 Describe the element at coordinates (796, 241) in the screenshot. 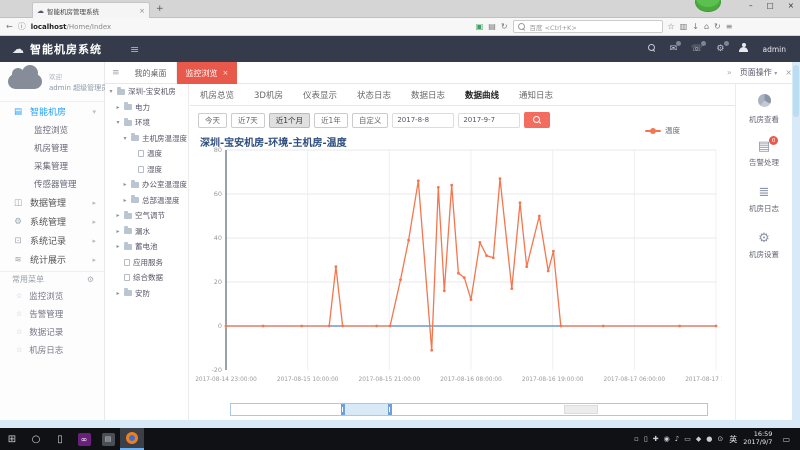

I see `vertical-scrollbar` at that location.